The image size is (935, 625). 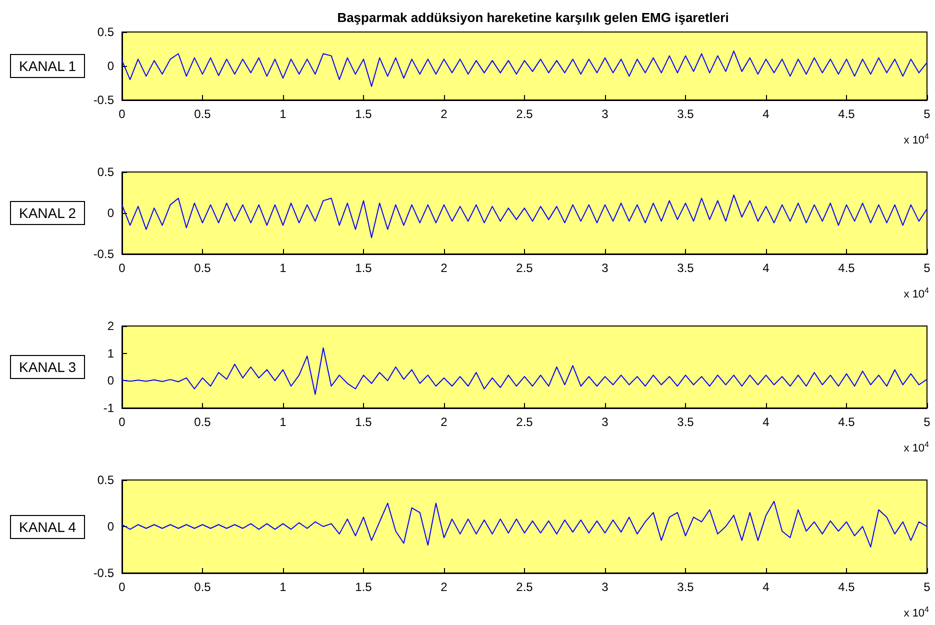 What do you see at coordinates (110, 353) in the screenshot?
I see `y-tick-label: 1` at bounding box center [110, 353].